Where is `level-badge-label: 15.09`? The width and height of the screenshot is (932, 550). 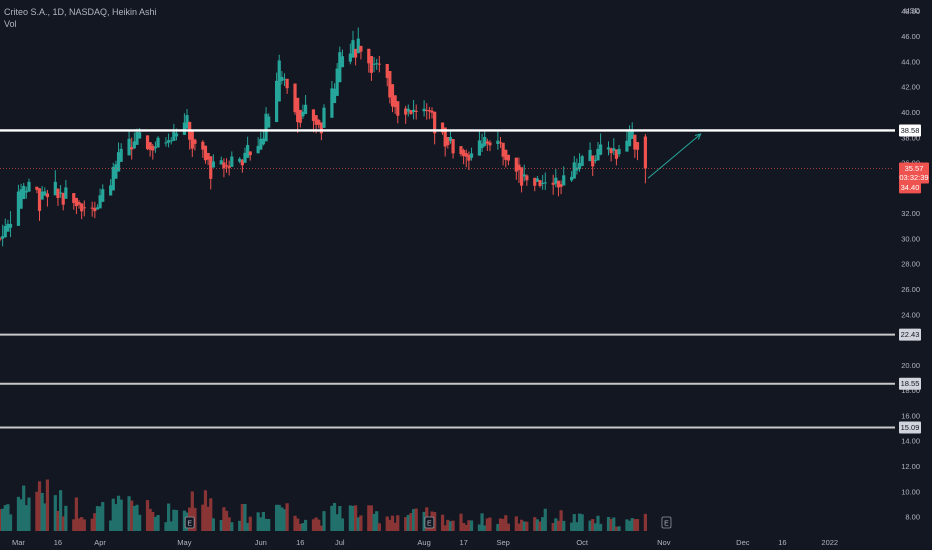 level-badge-label: 15.09 is located at coordinates (910, 427).